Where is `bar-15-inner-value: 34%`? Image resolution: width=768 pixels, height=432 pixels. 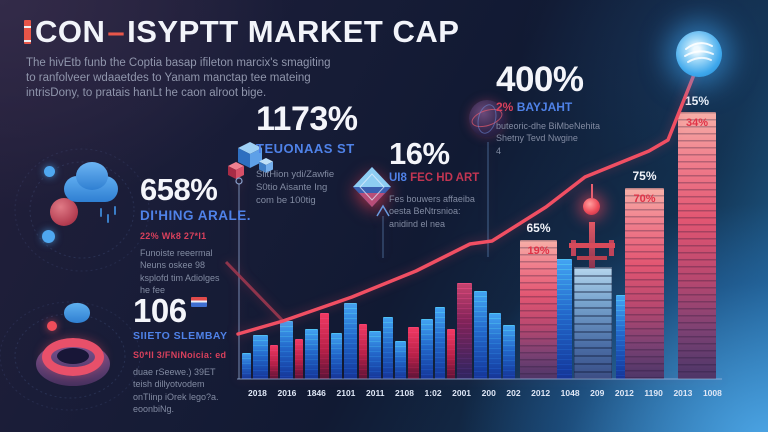
bar-15-inner-value: 34% is located at coordinates (697, 123).